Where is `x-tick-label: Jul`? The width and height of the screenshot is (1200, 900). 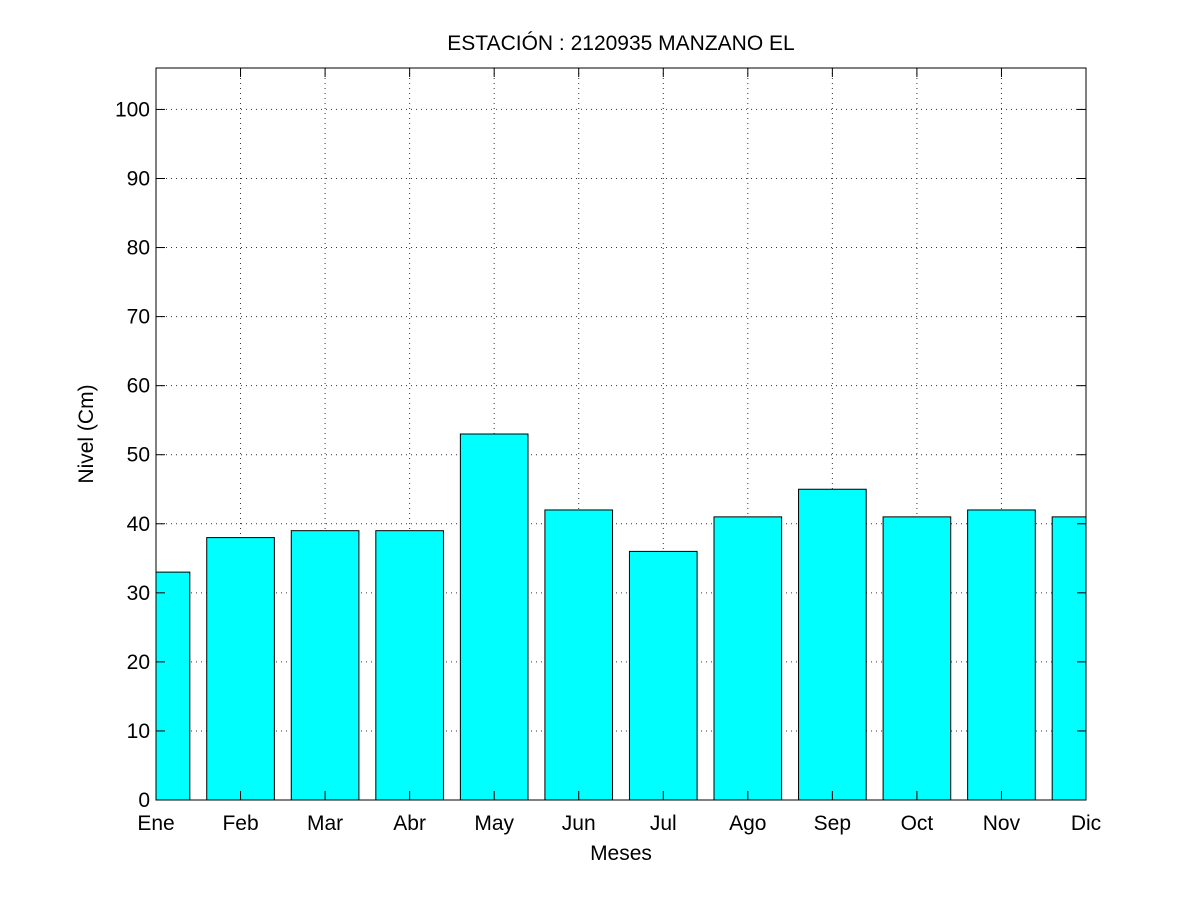
x-tick-label: Jul is located at coordinates (663, 823).